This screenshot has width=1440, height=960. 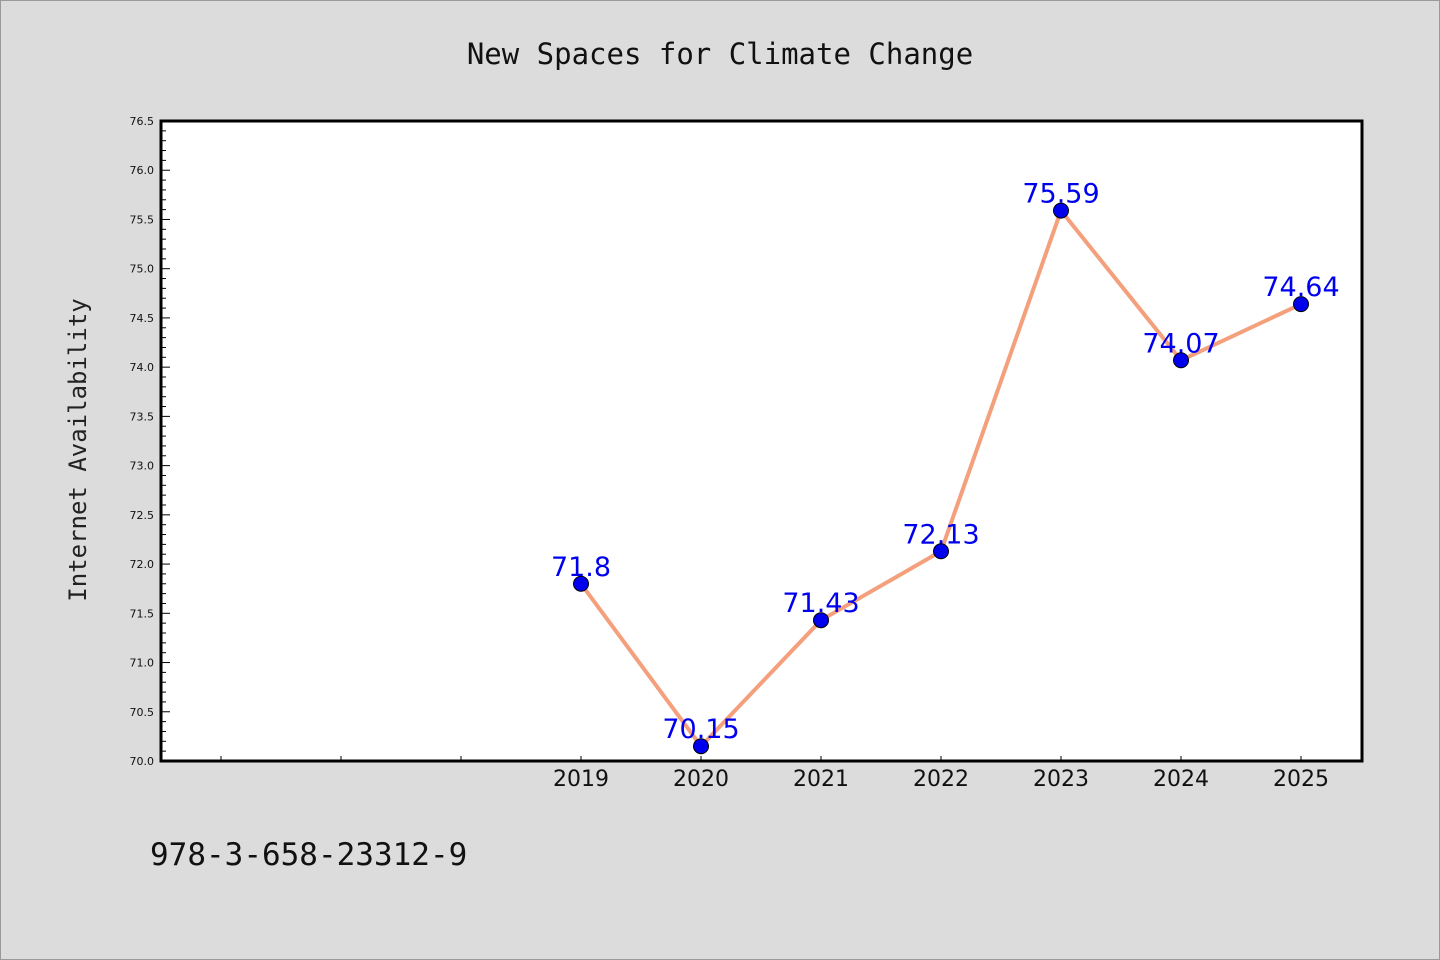 I want to click on x-tick-label: 2021, so click(x=821, y=779).